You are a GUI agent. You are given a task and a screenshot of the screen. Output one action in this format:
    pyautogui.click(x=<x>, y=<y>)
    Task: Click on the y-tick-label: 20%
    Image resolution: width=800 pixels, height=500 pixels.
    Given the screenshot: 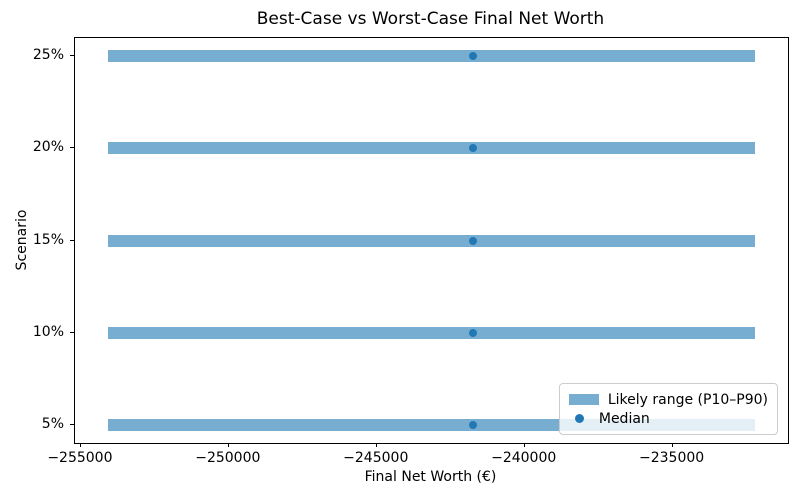 What is the action you would take?
    pyautogui.click(x=48, y=147)
    